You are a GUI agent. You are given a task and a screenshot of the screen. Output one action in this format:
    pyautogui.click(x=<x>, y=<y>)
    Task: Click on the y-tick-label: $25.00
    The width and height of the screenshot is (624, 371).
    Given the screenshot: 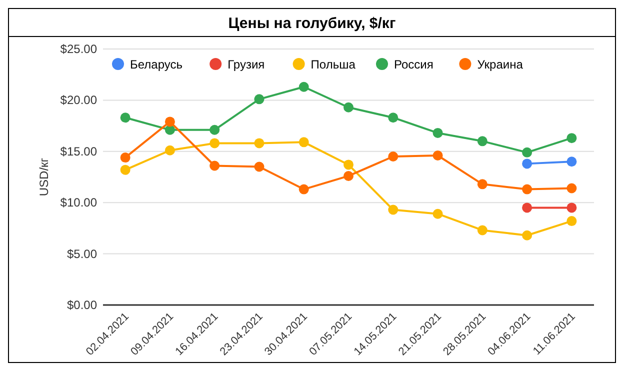 What is the action you would take?
    pyautogui.click(x=79, y=49)
    